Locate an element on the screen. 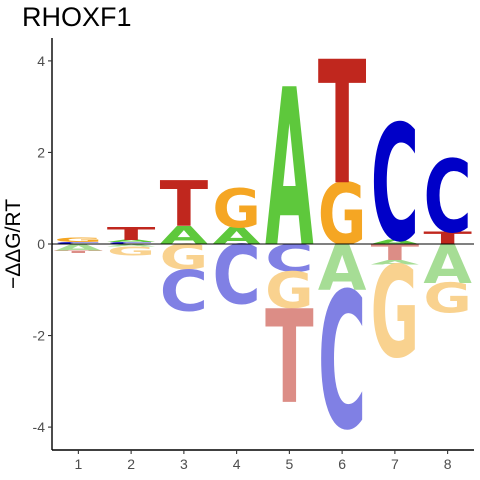 This screenshot has height=480, width=480. logo-letter-pos6-T-up: T is located at coordinates (342, 123).